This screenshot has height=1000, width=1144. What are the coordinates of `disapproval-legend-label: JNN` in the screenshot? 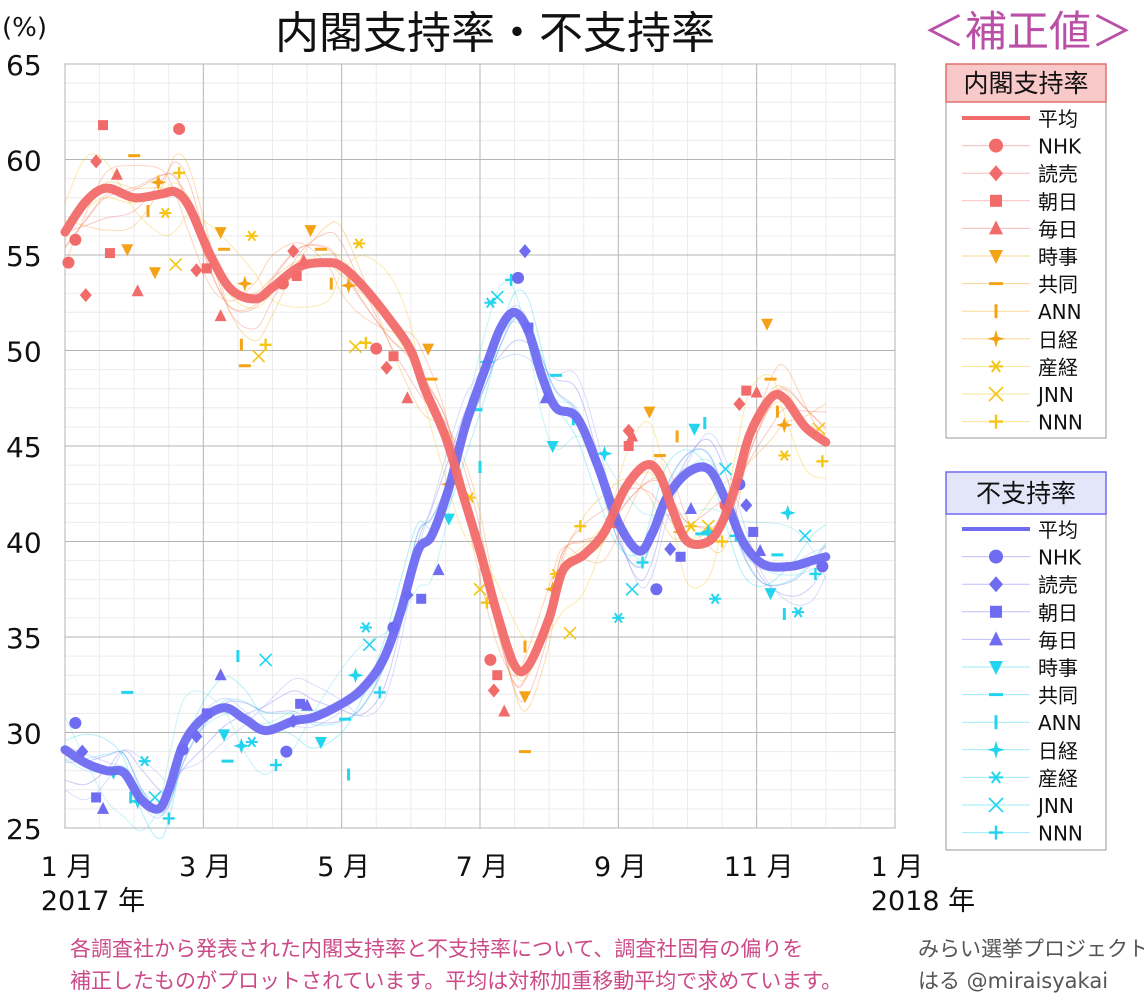 It's located at (1055, 806).